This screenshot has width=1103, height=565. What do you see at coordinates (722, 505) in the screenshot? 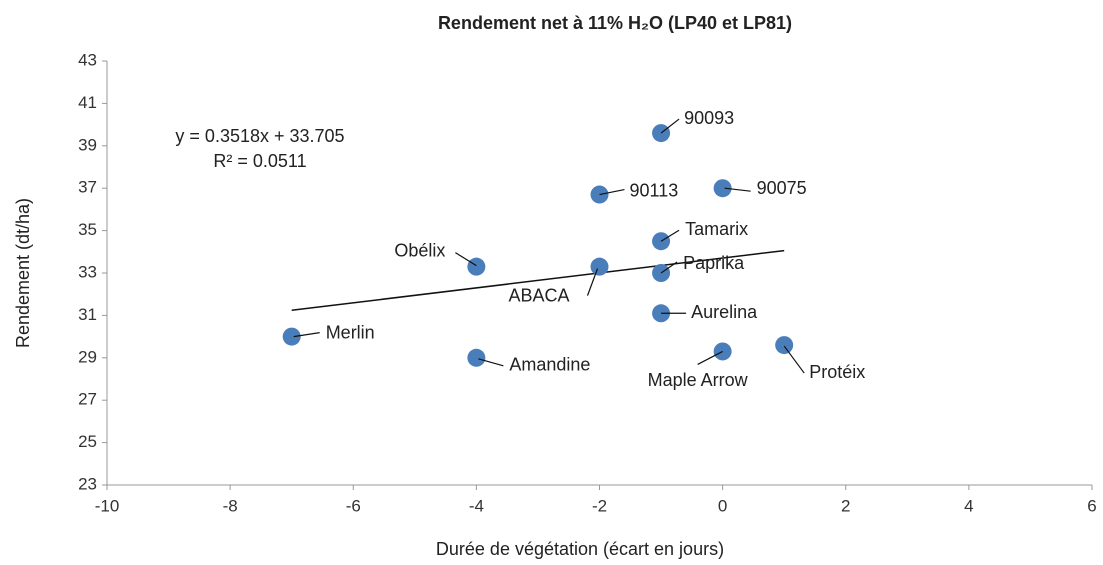
I see `x-tick-label: 0` at bounding box center [722, 505].